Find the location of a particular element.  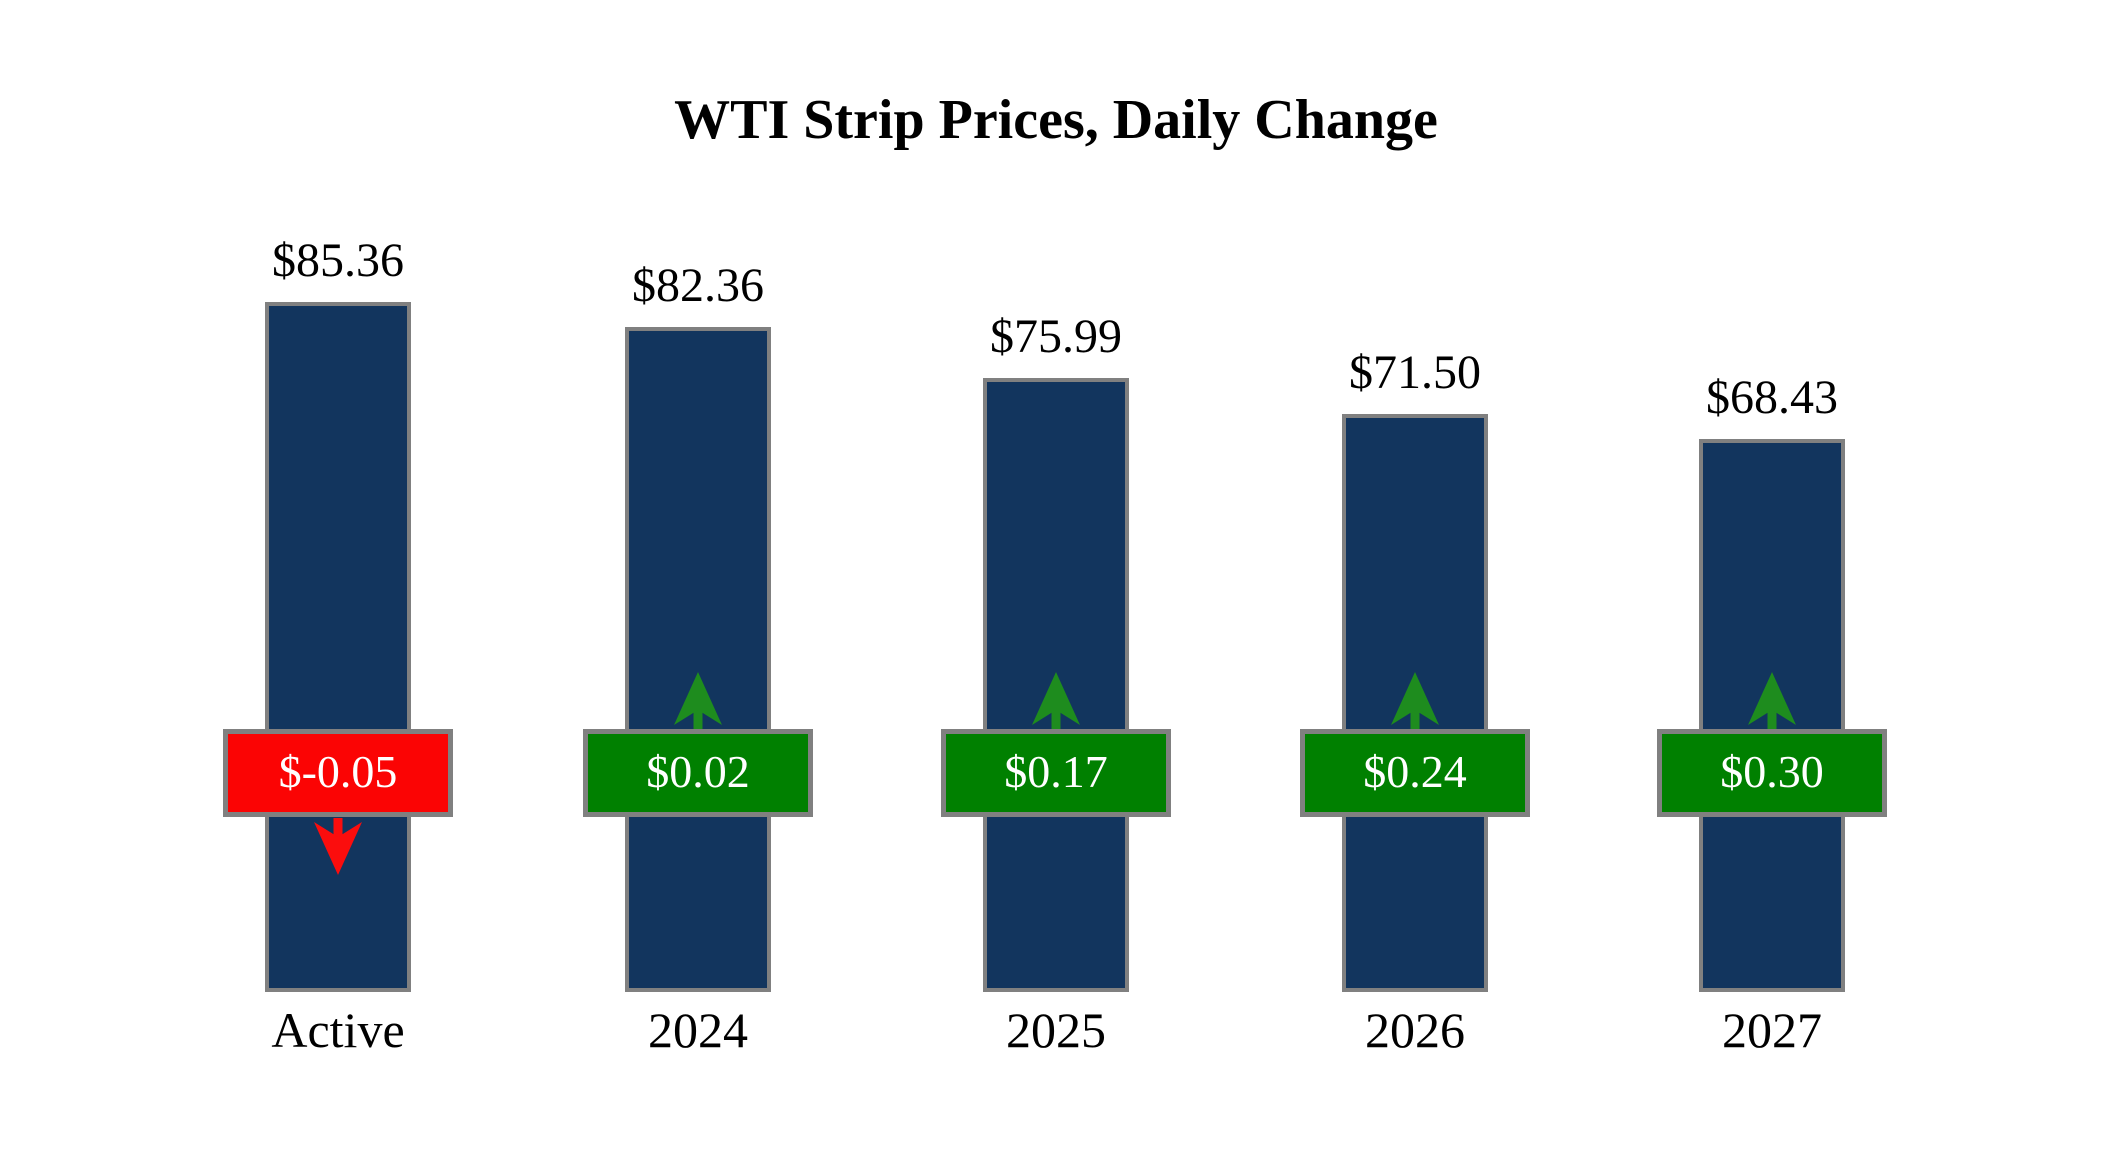

category-label: 2024 is located at coordinates (698, 1030).